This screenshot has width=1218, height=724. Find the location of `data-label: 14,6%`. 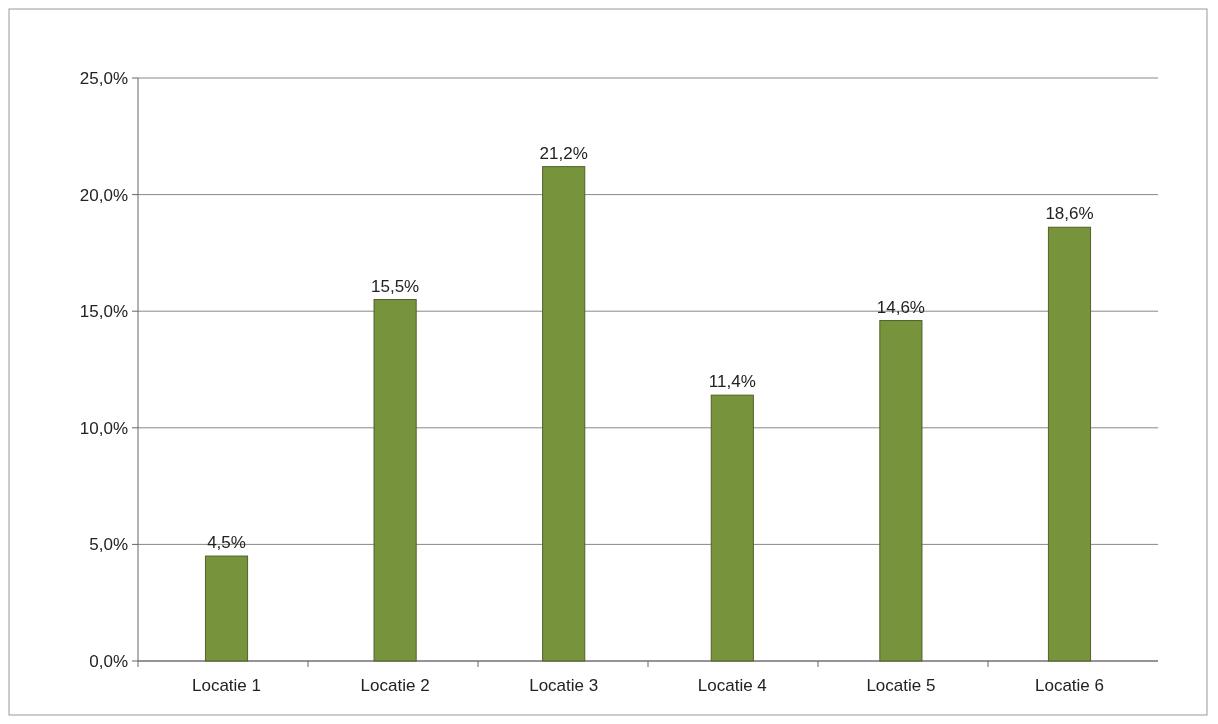

data-label: 14,6% is located at coordinates (900, 307).